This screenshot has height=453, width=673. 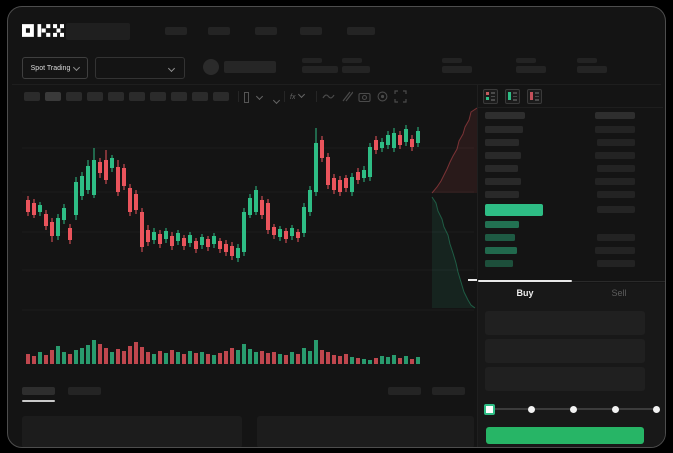 I want to click on okx-logo, so click(x=43, y=33).